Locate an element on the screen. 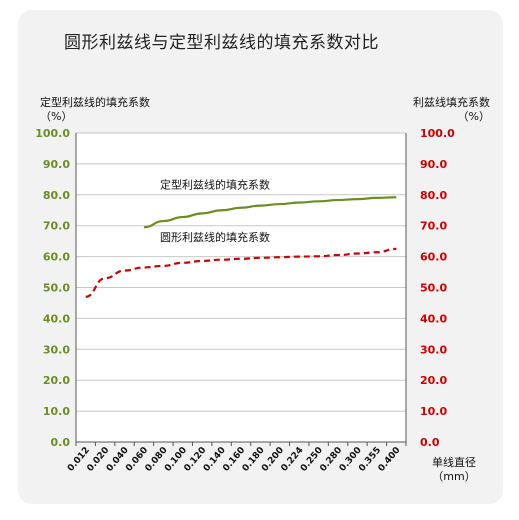 The height and width of the screenshot is (520, 519). series-label-2: 圆形利兹线的填充系数 is located at coordinates (215, 237).